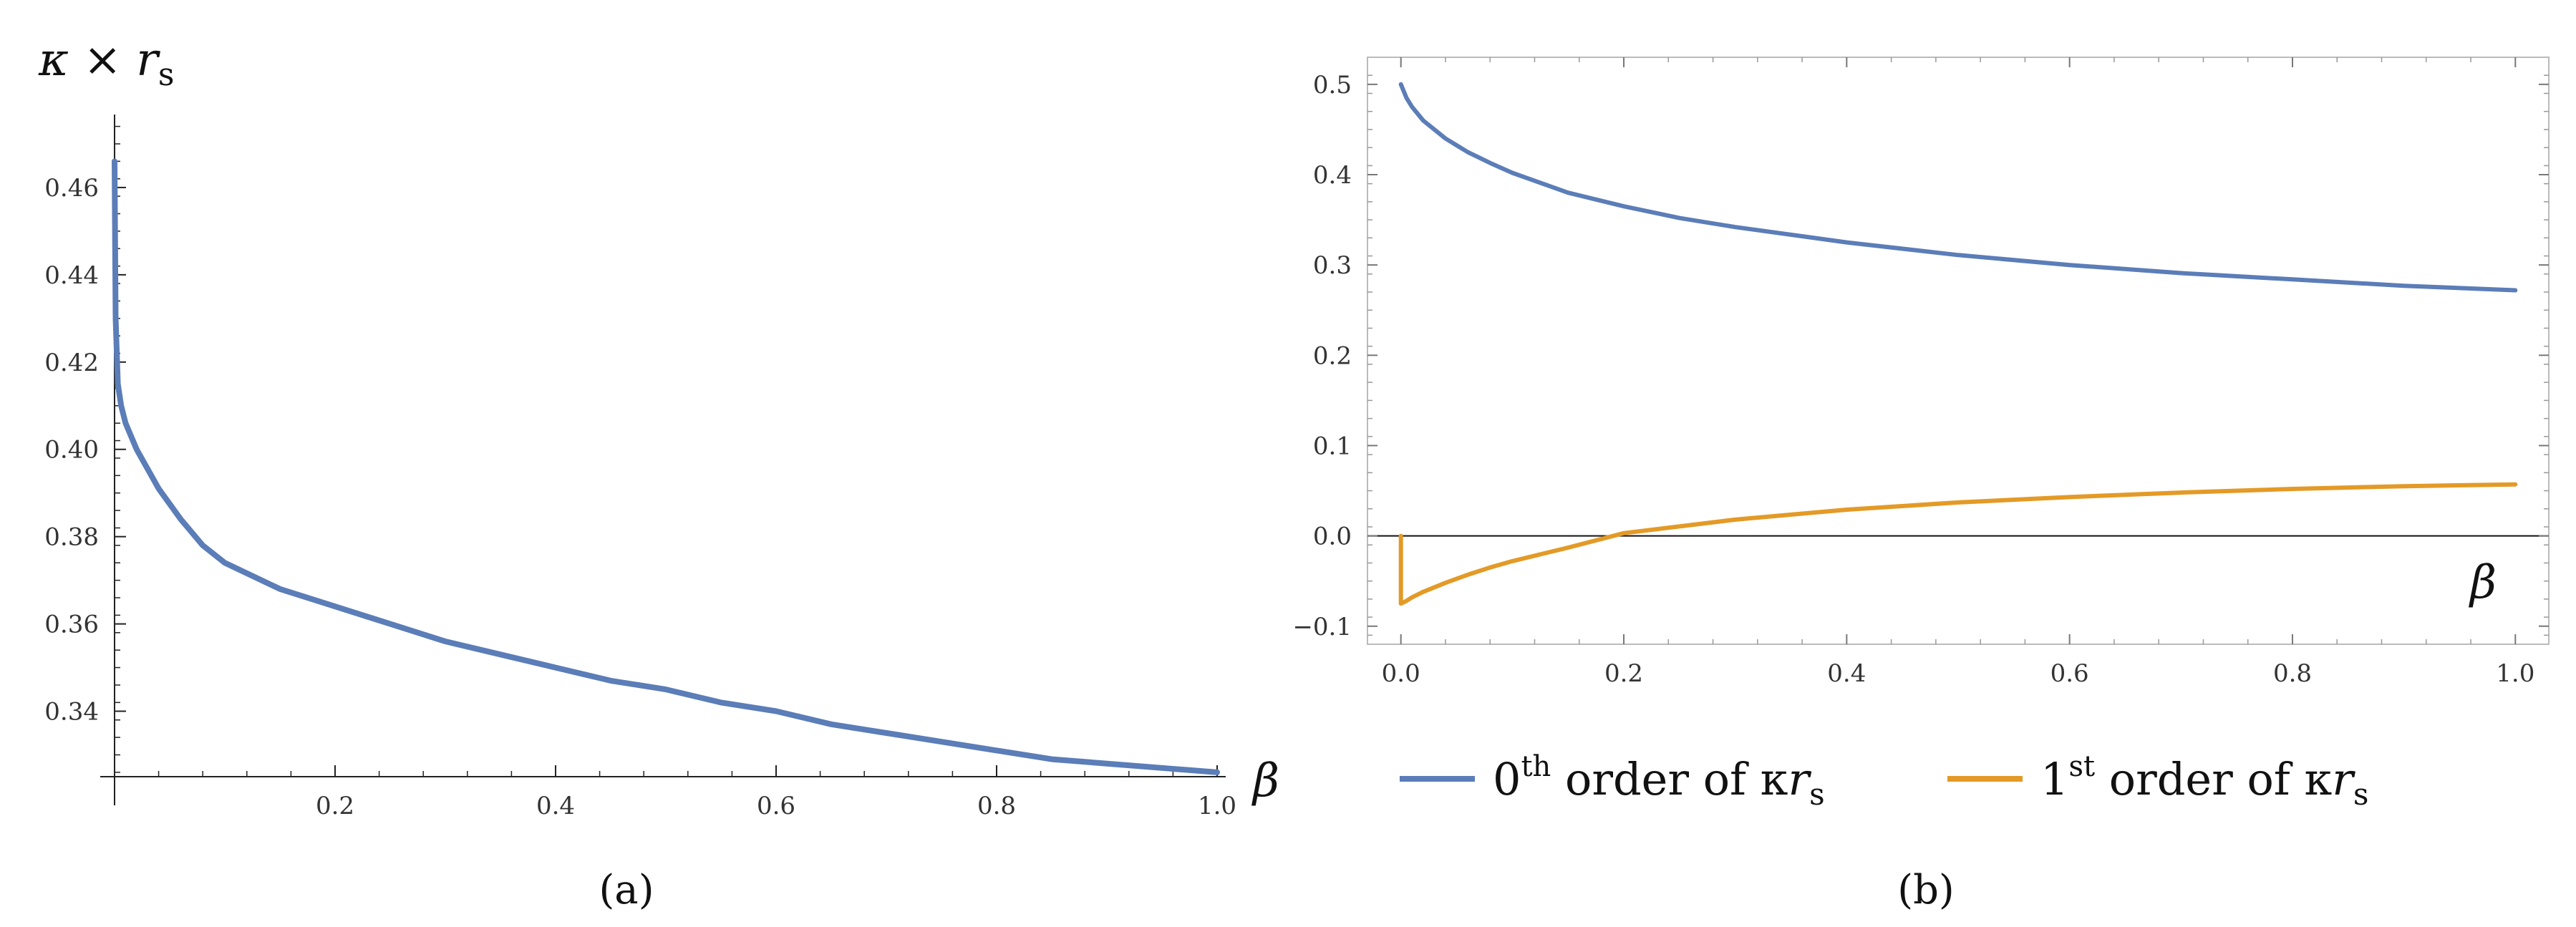  What do you see at coordinates (1847, 673) in the screenshot?
I see `panel-b-x-tick-label: 0.4` at bounding box center [1847, 673].